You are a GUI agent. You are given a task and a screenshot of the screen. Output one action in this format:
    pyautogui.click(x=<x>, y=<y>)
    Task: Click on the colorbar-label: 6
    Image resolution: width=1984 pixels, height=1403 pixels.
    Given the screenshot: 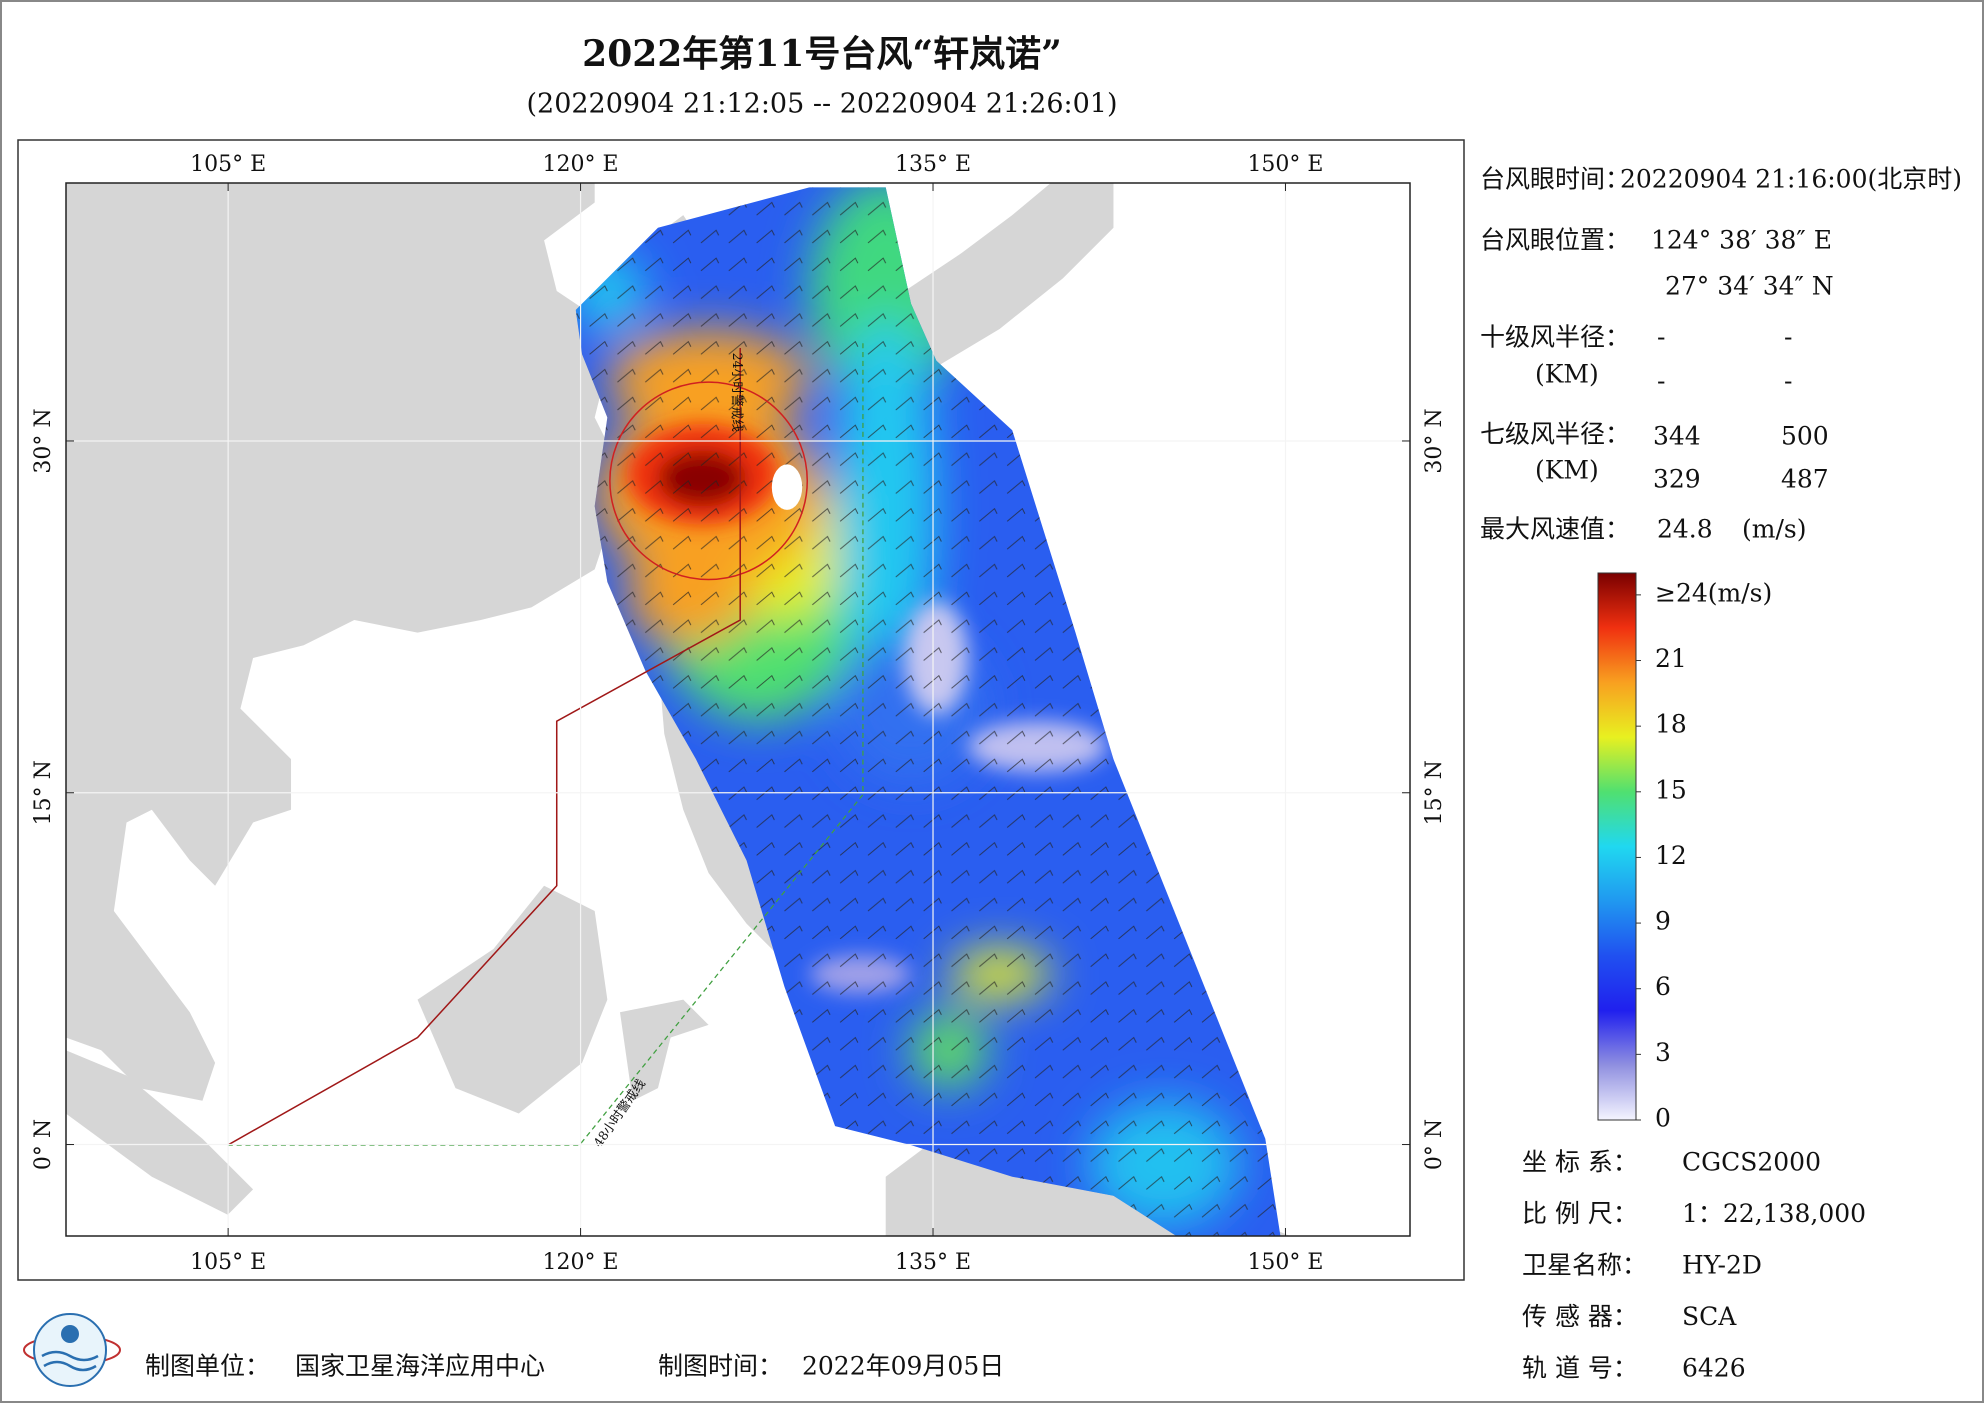 What is the action you would take?
    pyautogui.click(x=1663, y=986)
    